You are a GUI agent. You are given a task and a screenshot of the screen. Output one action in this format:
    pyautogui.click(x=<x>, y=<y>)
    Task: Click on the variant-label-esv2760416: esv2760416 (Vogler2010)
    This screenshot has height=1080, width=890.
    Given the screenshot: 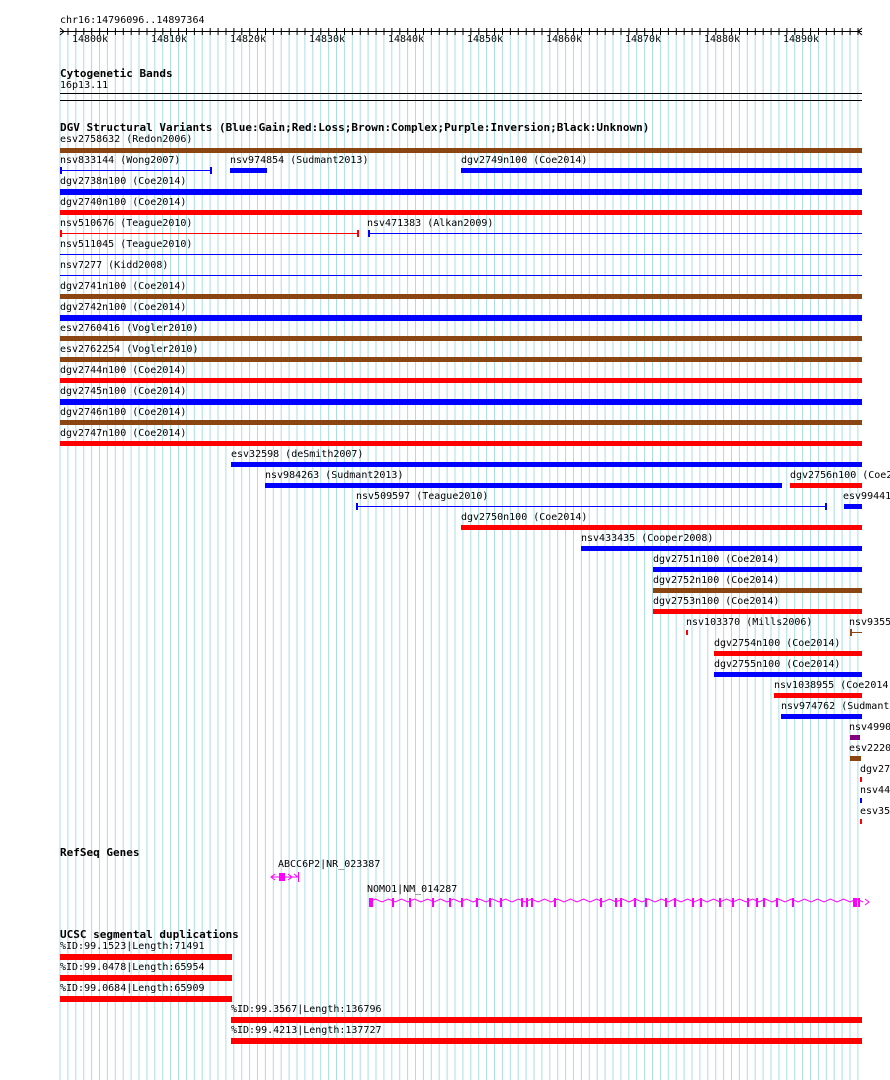 What is the action you would take?
    pyautogui.click(x=129, y=328)
    